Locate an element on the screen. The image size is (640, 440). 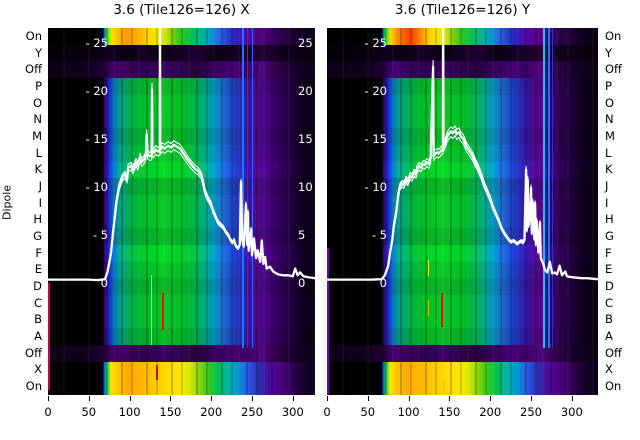
dipole-label-k-left: K is located at coordinates (38, 169).